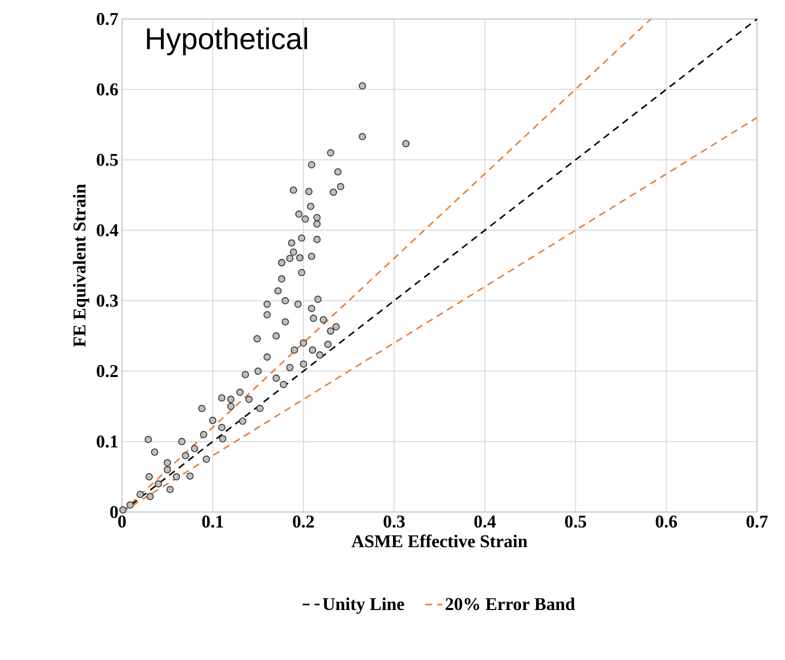 The height and width of the screenshot is (660, 785). What do you see at coordinates (81, 265) in the screenshot?
I see `y-axis-title: FE Equivalent Strain` at bounding box center [81, 265].